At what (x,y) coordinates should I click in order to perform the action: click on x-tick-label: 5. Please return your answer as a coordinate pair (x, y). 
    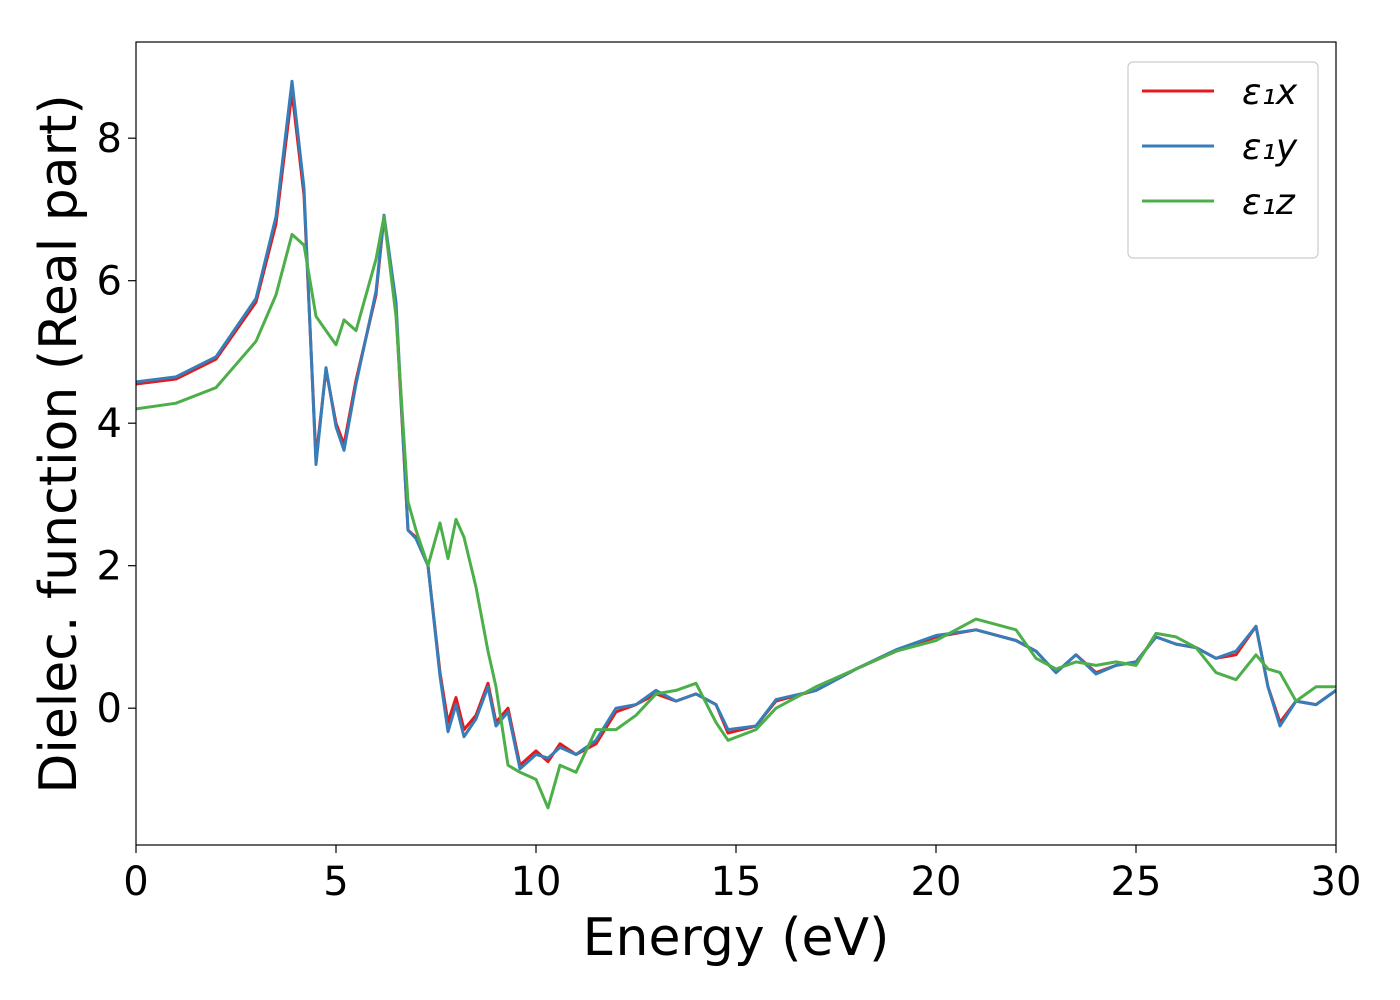
    Looking at the image, I should click on (335, 882).